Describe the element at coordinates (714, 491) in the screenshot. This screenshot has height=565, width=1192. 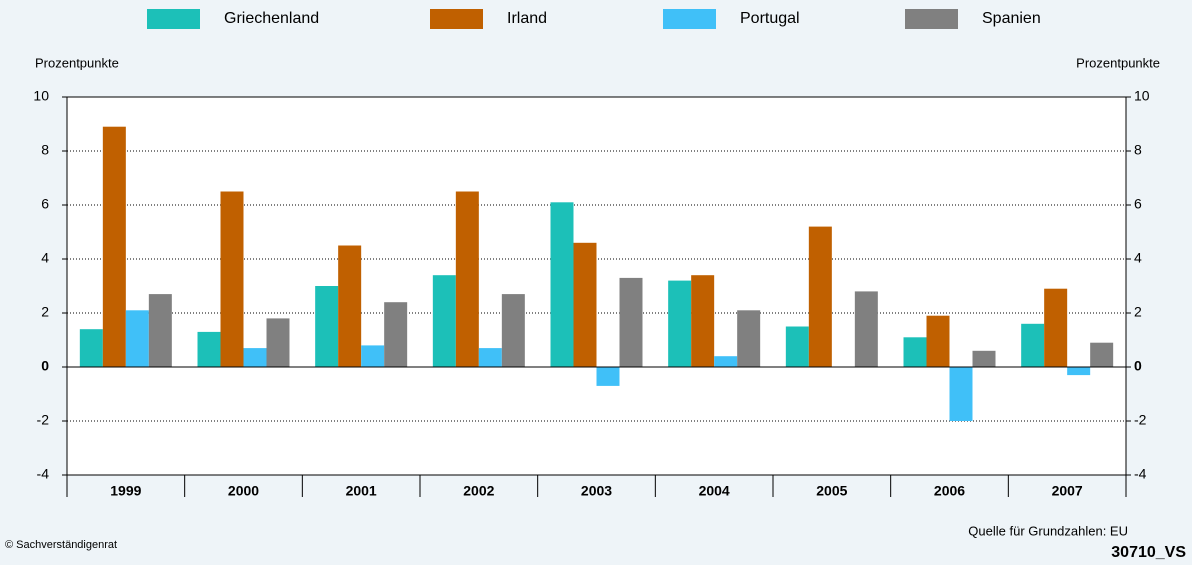
I see `x-tick-label: 2004` at that location.